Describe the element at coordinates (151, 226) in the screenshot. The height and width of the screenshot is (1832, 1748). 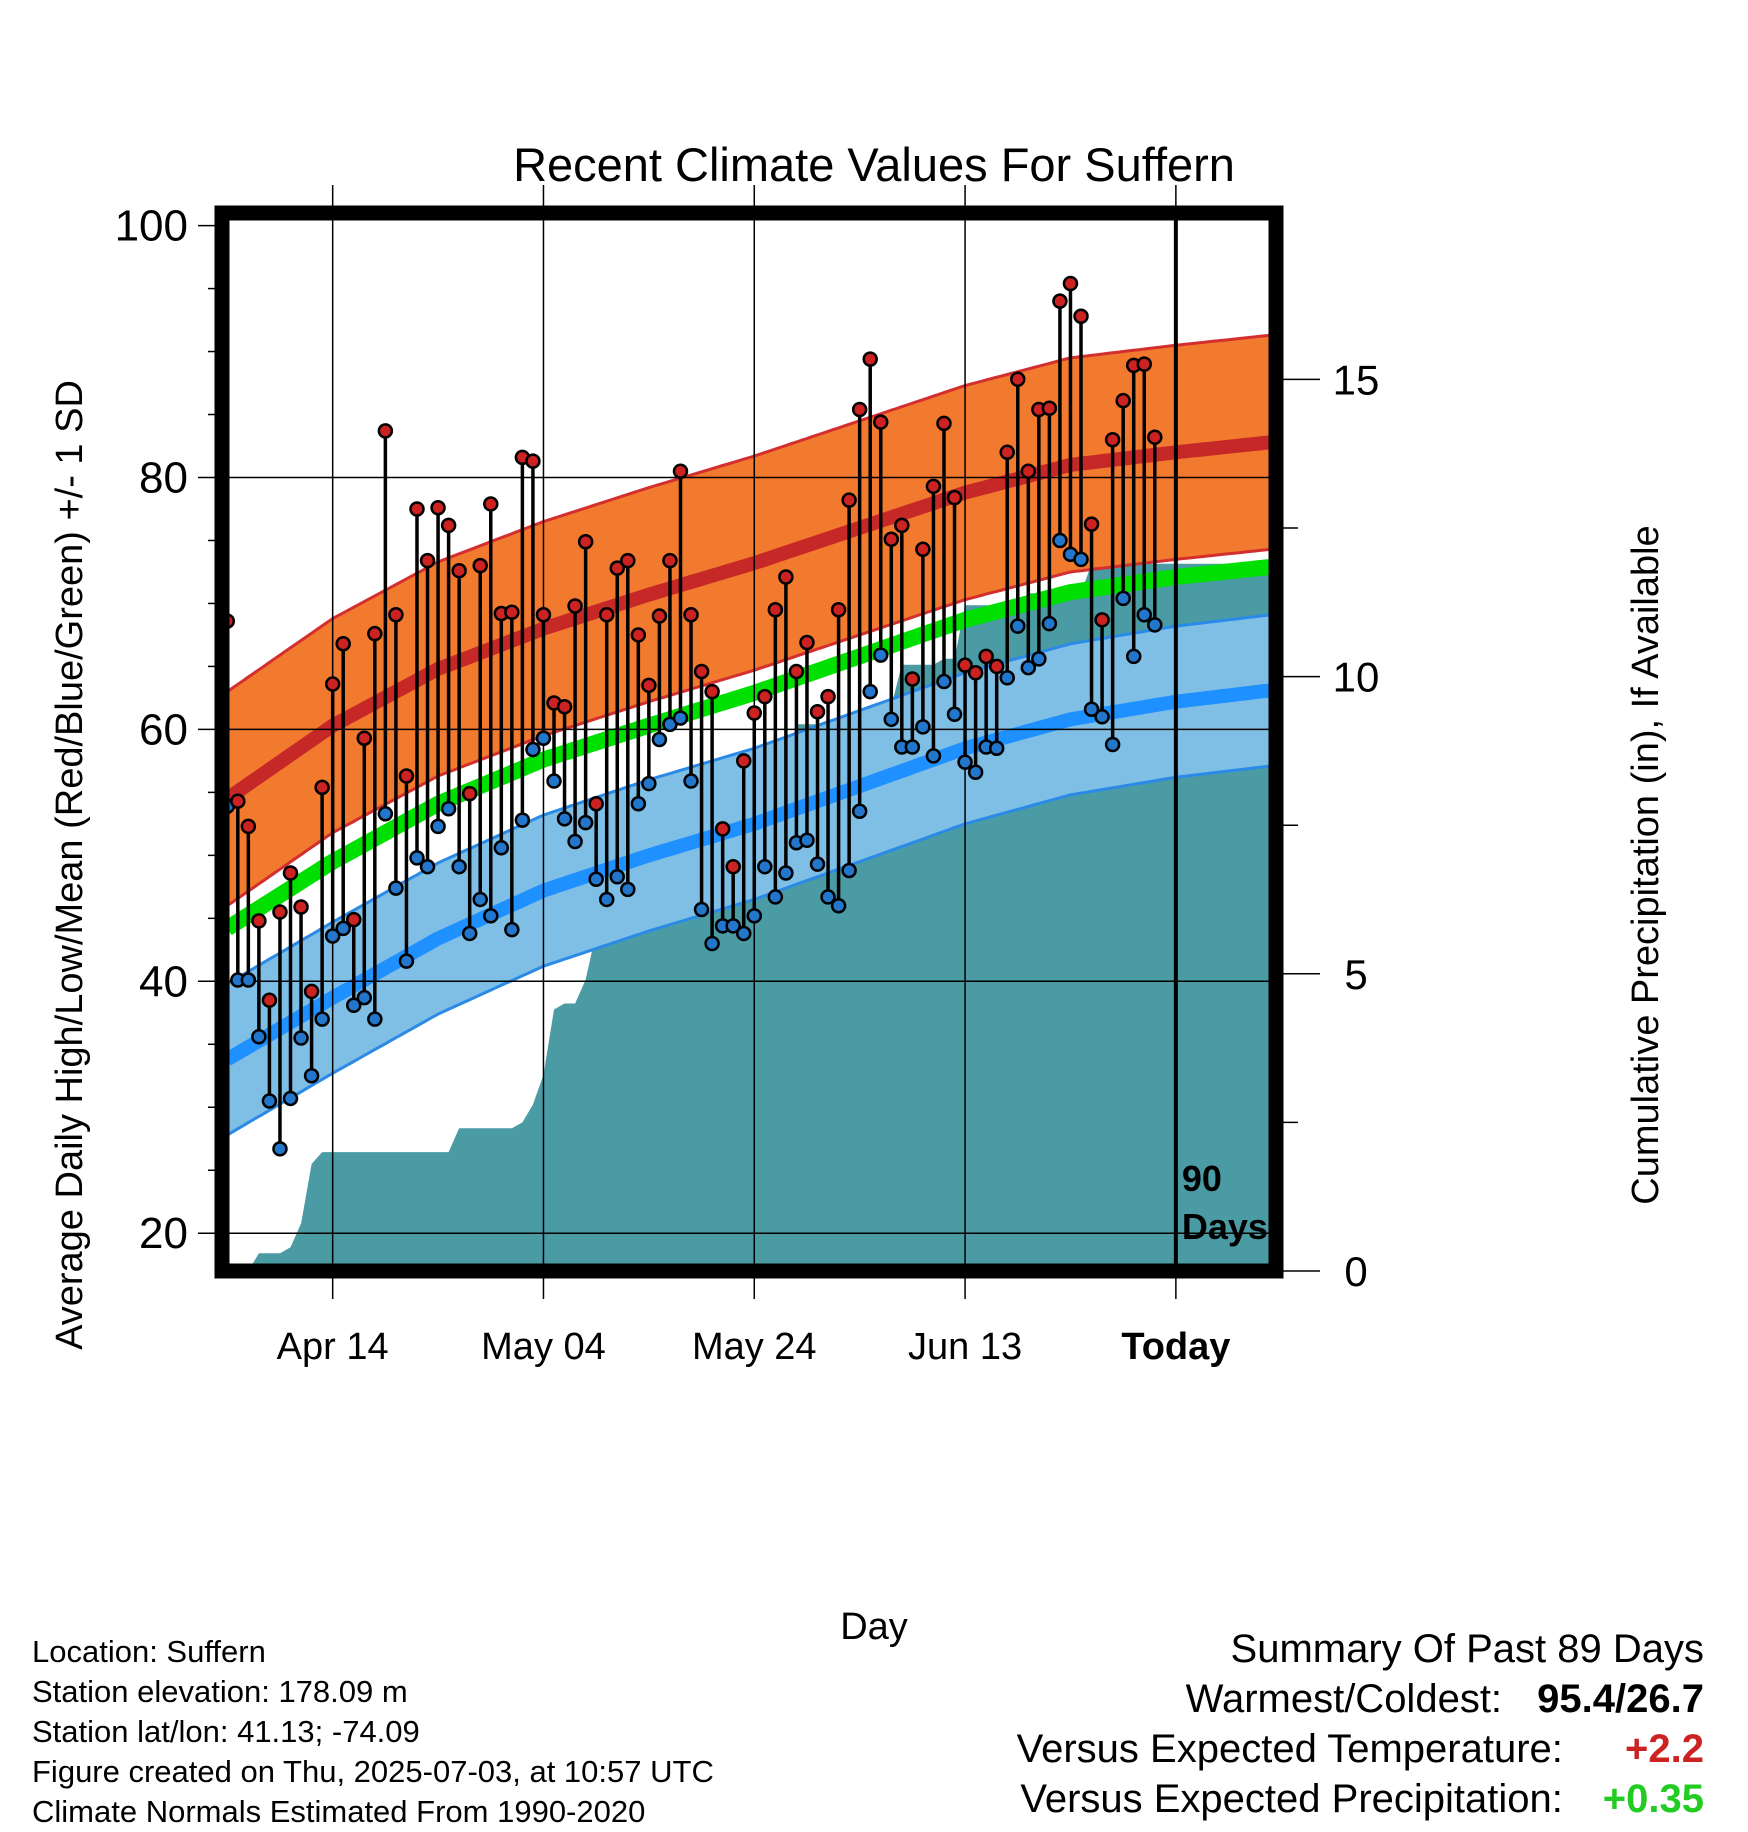
I see `y-tick-label: 100` at that location.